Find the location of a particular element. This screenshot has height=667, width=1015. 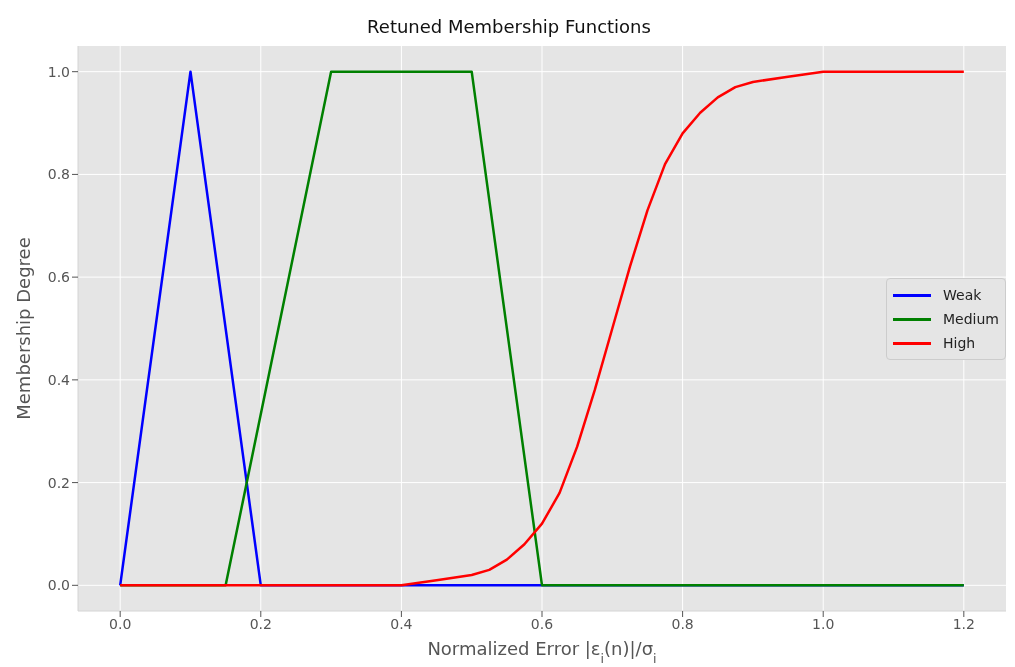

chart-title: Retuned Membership Functions is located at coordinates (509, 26).